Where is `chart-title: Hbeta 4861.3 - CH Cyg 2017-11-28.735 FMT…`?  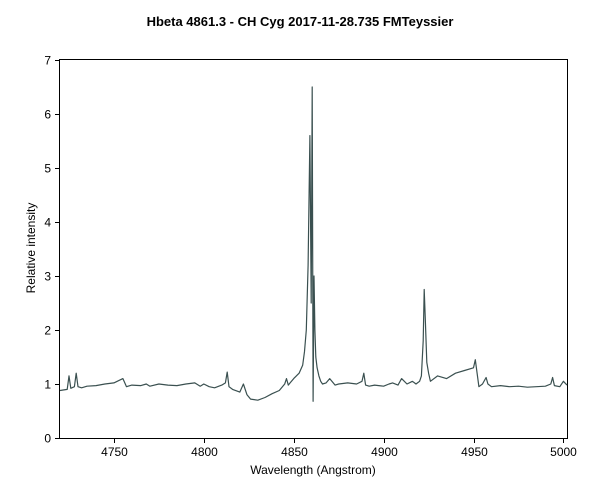
chart-title: Hbeta 4861.3 - CH Cyg 2017-11-28.735 FMT… is located at coordinates (300, 21).